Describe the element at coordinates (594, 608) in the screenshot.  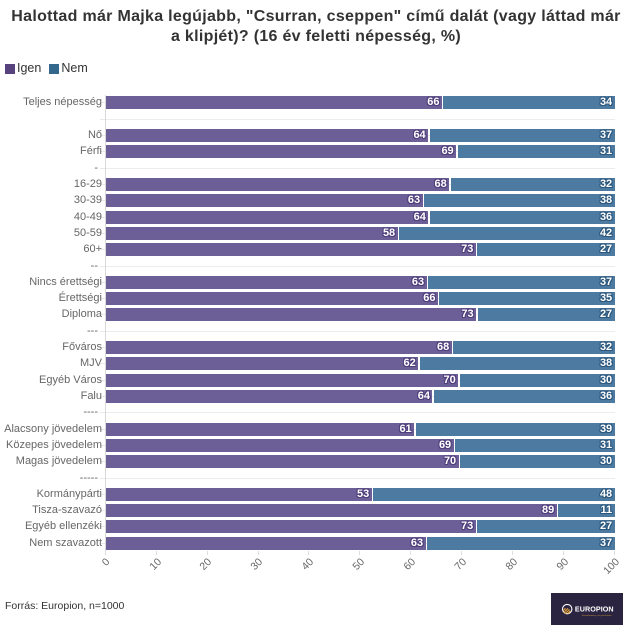
I see `svg-text: EUROPION` at that location.